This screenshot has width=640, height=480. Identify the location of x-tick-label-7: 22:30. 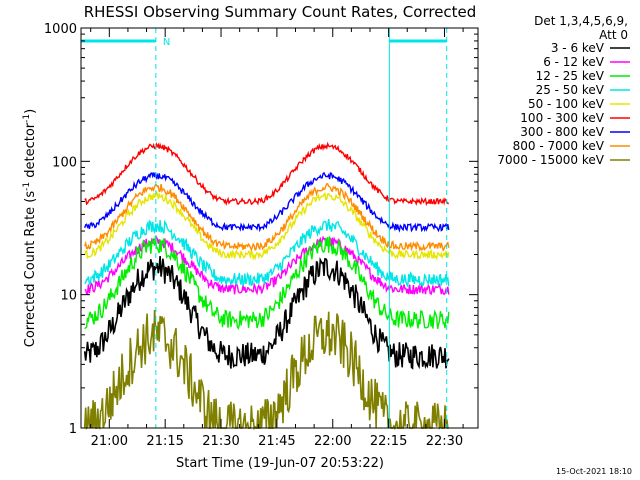
(444, 441).